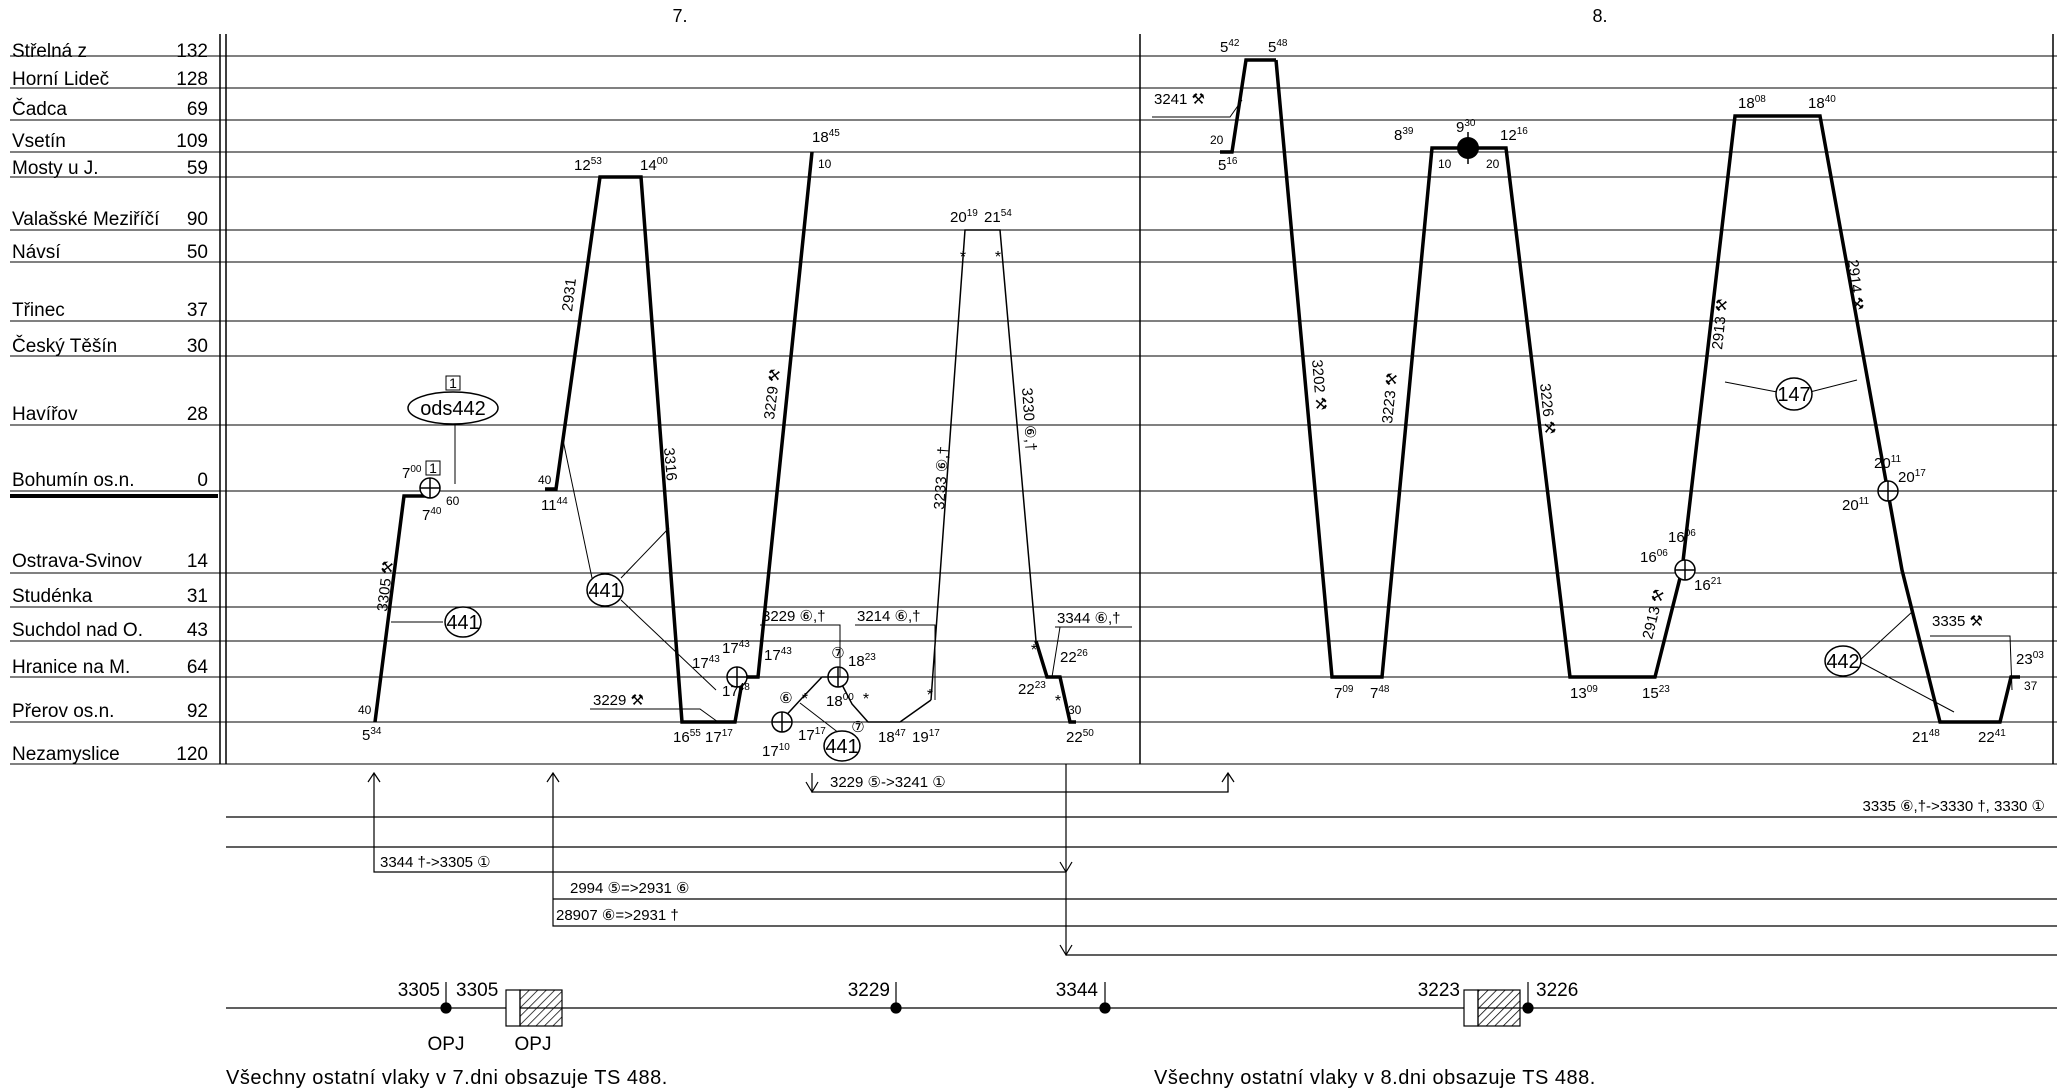 Image resolution: width=2057 pixels, height=1091 pixels. Describe the element at coordinates (1445, 164) in the screenshot. I see `time-label: 10` at that location.